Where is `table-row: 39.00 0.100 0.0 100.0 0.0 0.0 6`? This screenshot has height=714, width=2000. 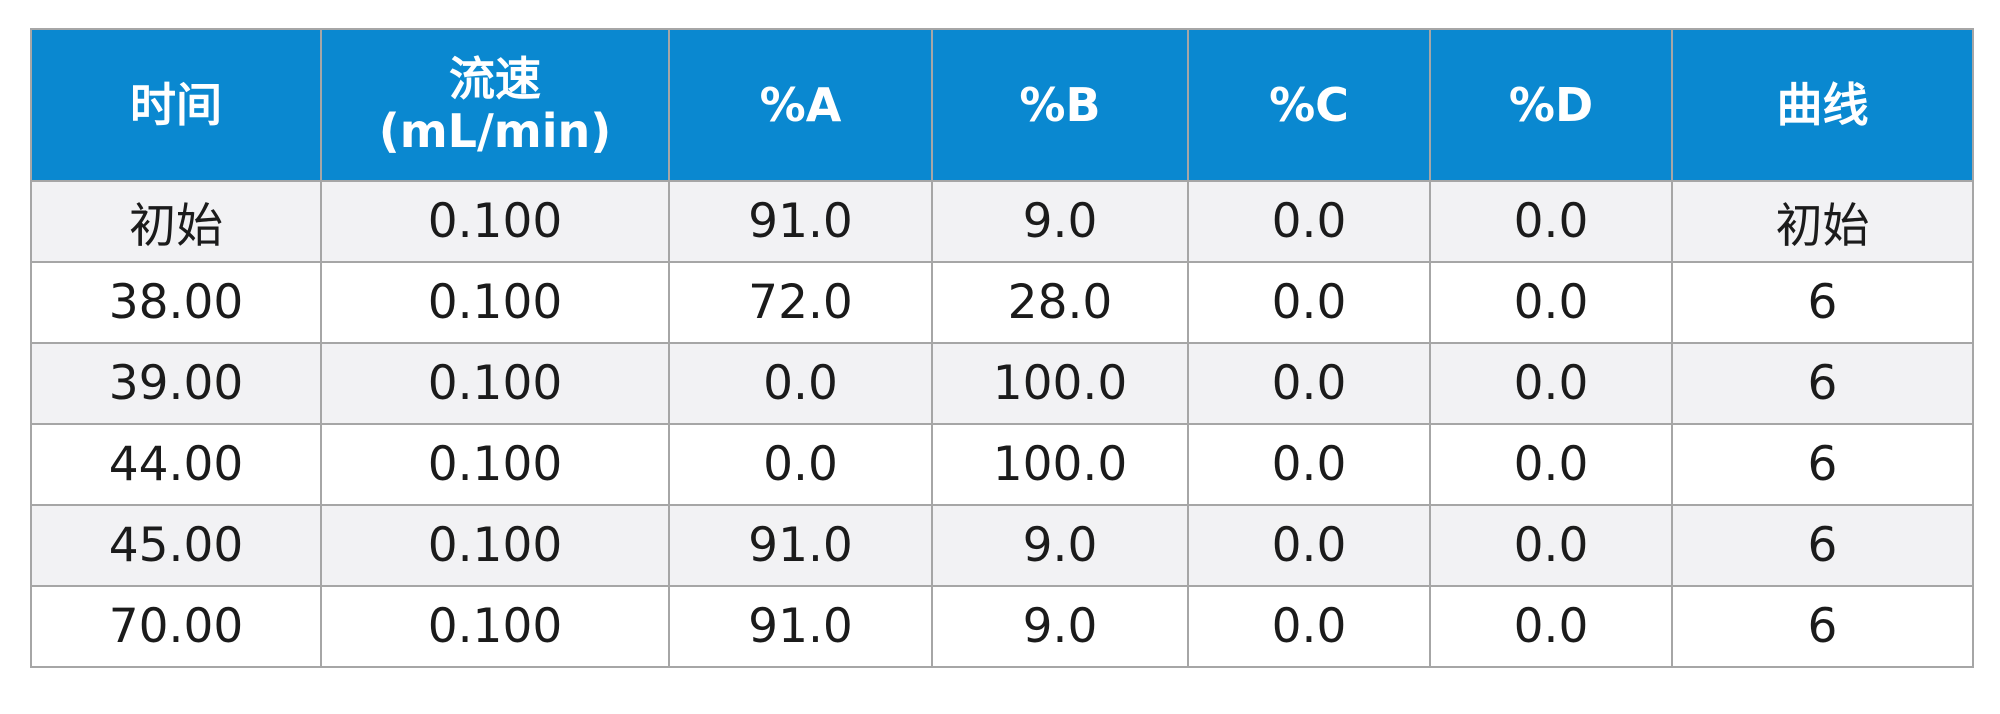
table-row: 39.00 0.100 0.0 100.0 0.0 0.0 6 is located at coordinates (1002, 383).